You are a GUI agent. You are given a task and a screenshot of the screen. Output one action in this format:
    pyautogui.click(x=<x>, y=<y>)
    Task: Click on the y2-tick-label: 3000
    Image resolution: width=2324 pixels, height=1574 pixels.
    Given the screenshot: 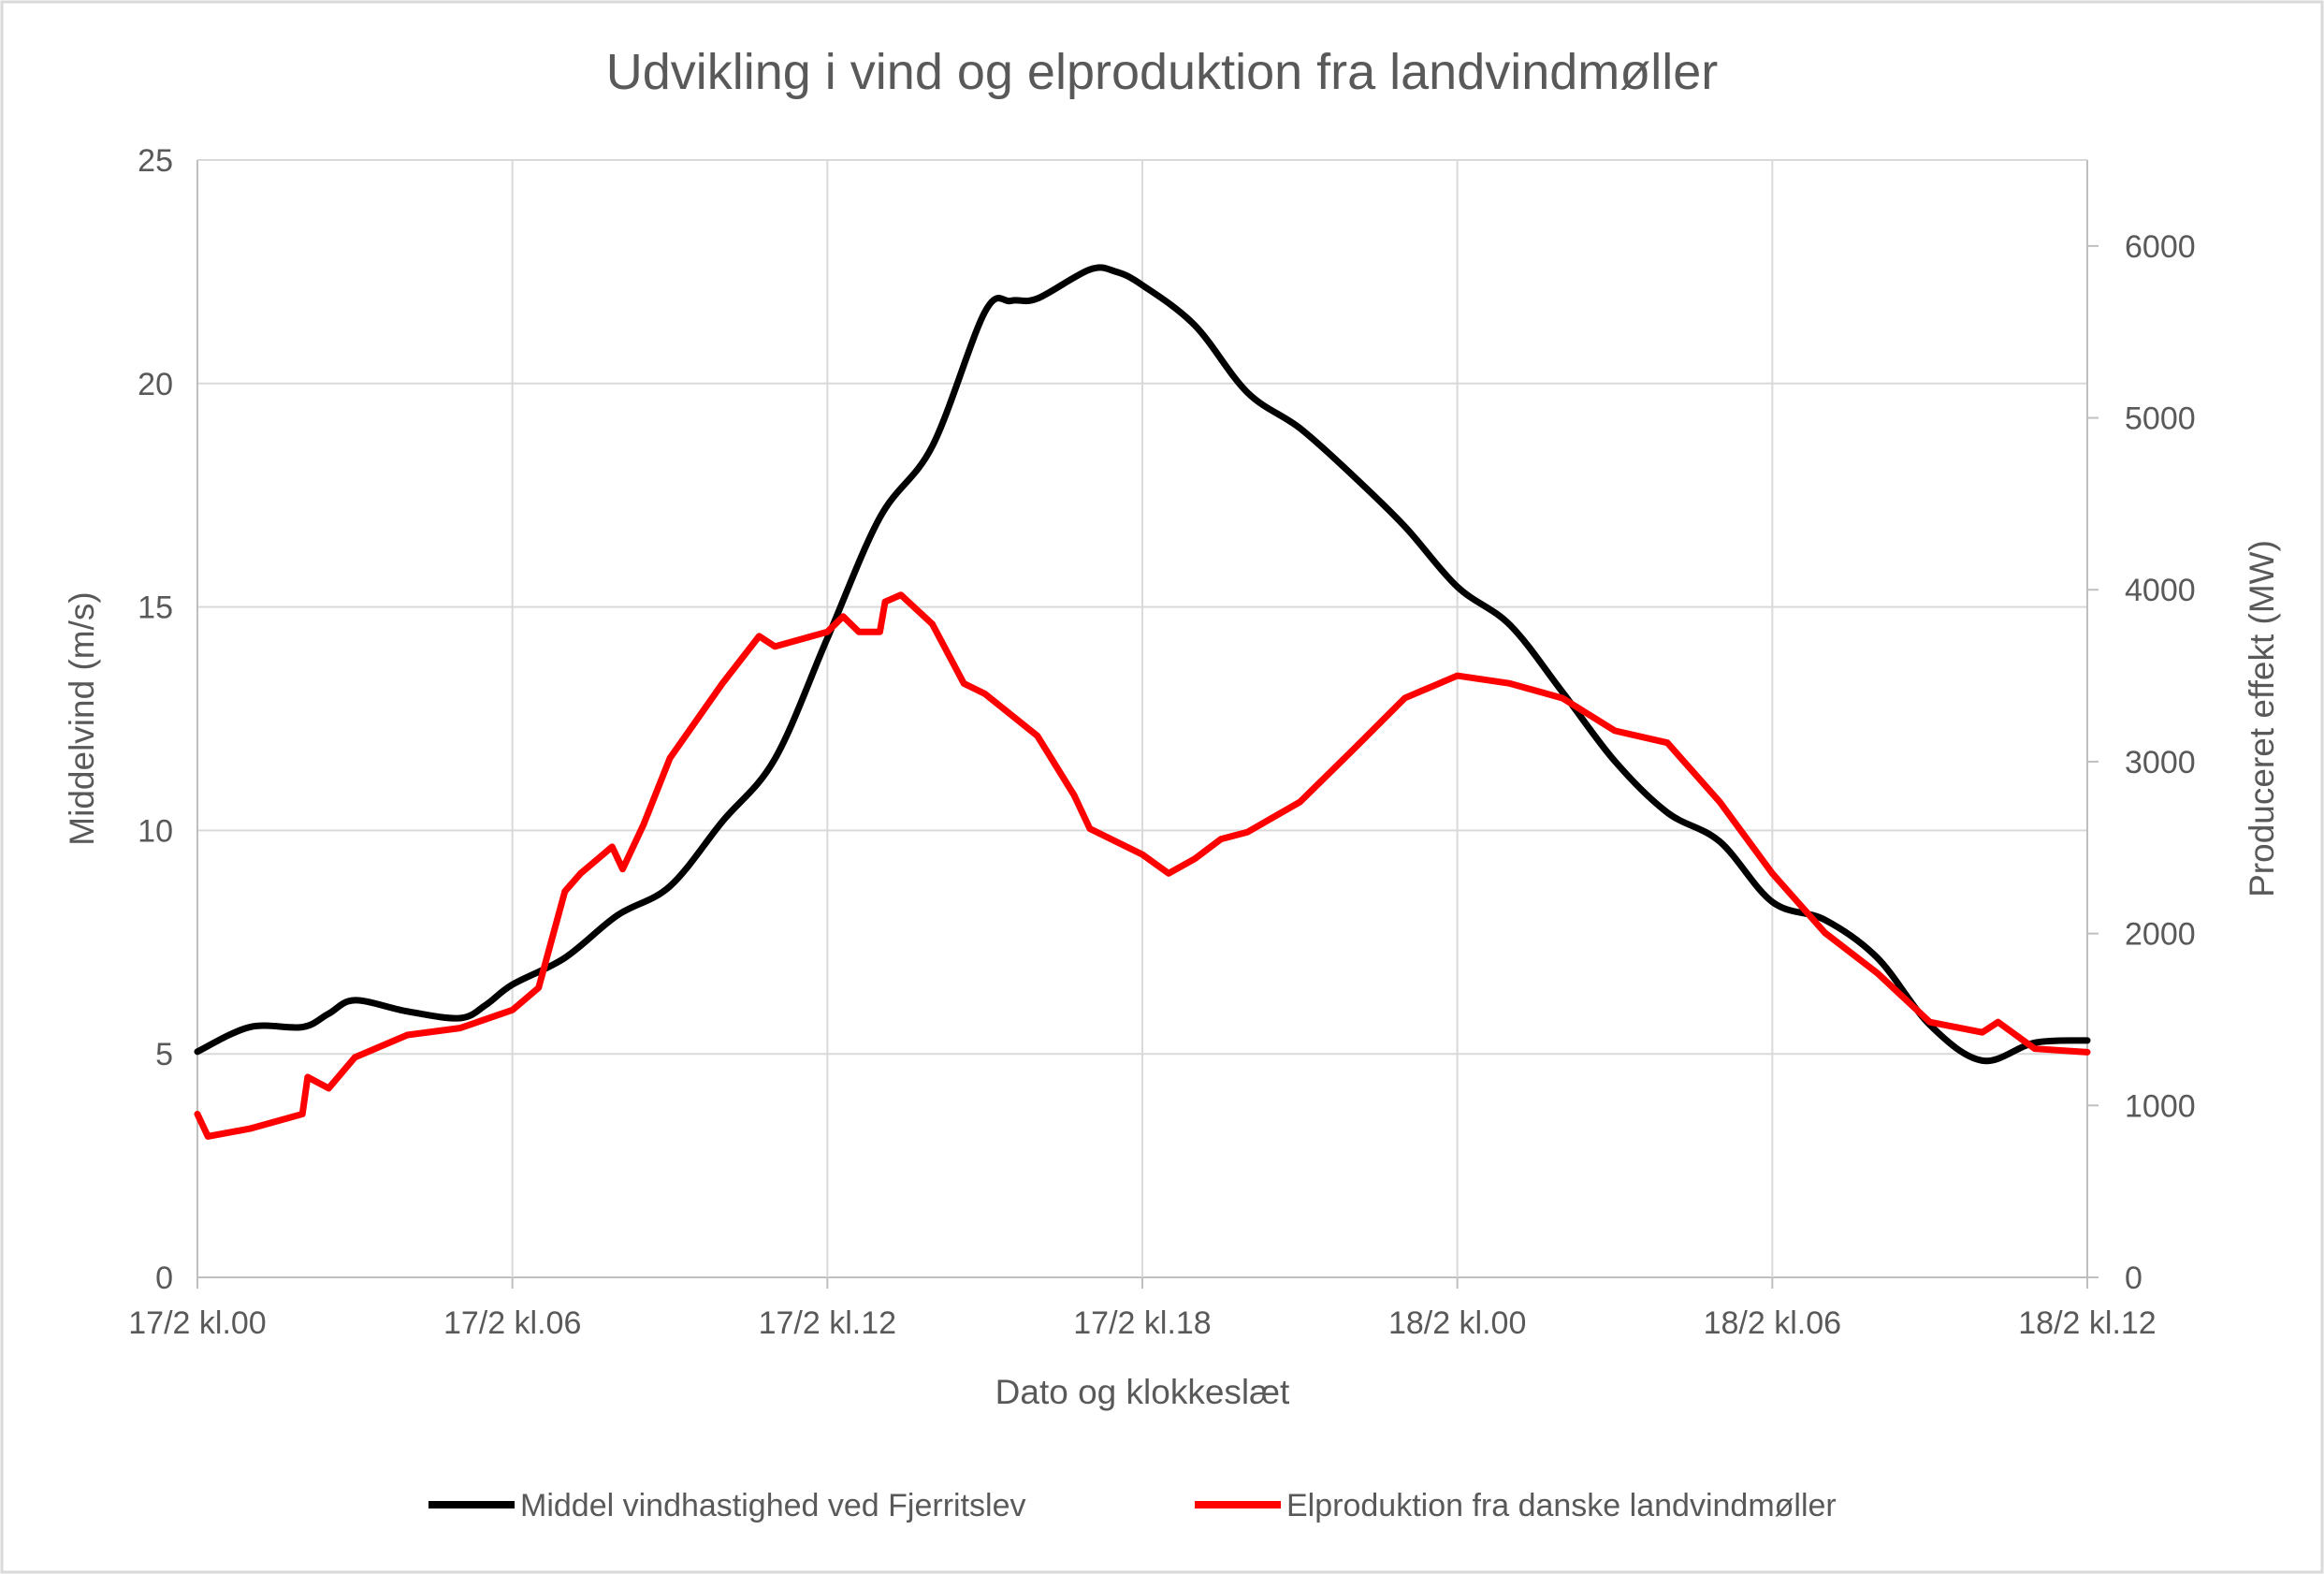 What is the action you would take?
    pyautogui.click(x=2161, y=762)
    